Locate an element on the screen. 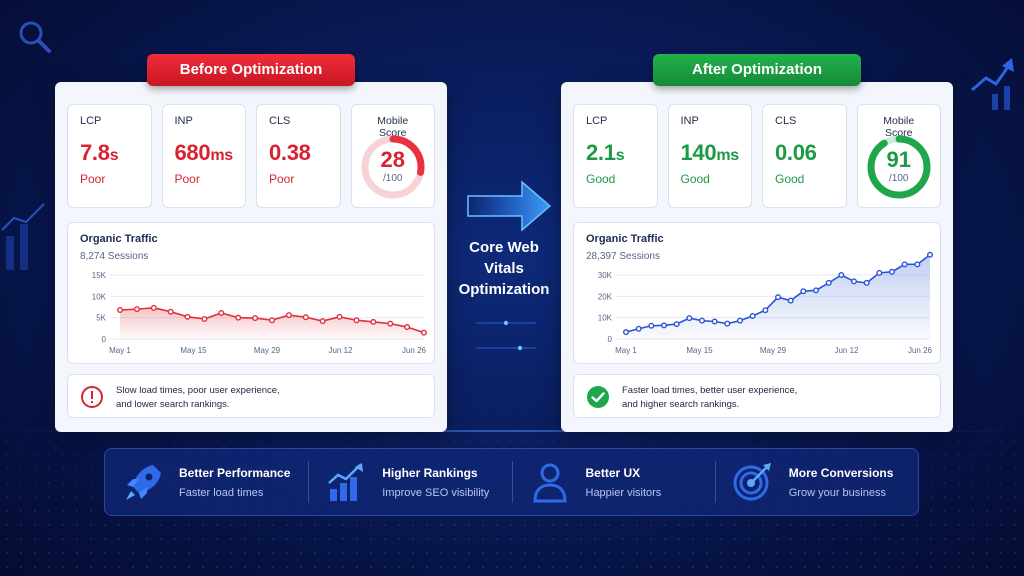 This screenshot has width=1024, height=576. x-tick-label: May 29 is located at coordinates (773, 350).